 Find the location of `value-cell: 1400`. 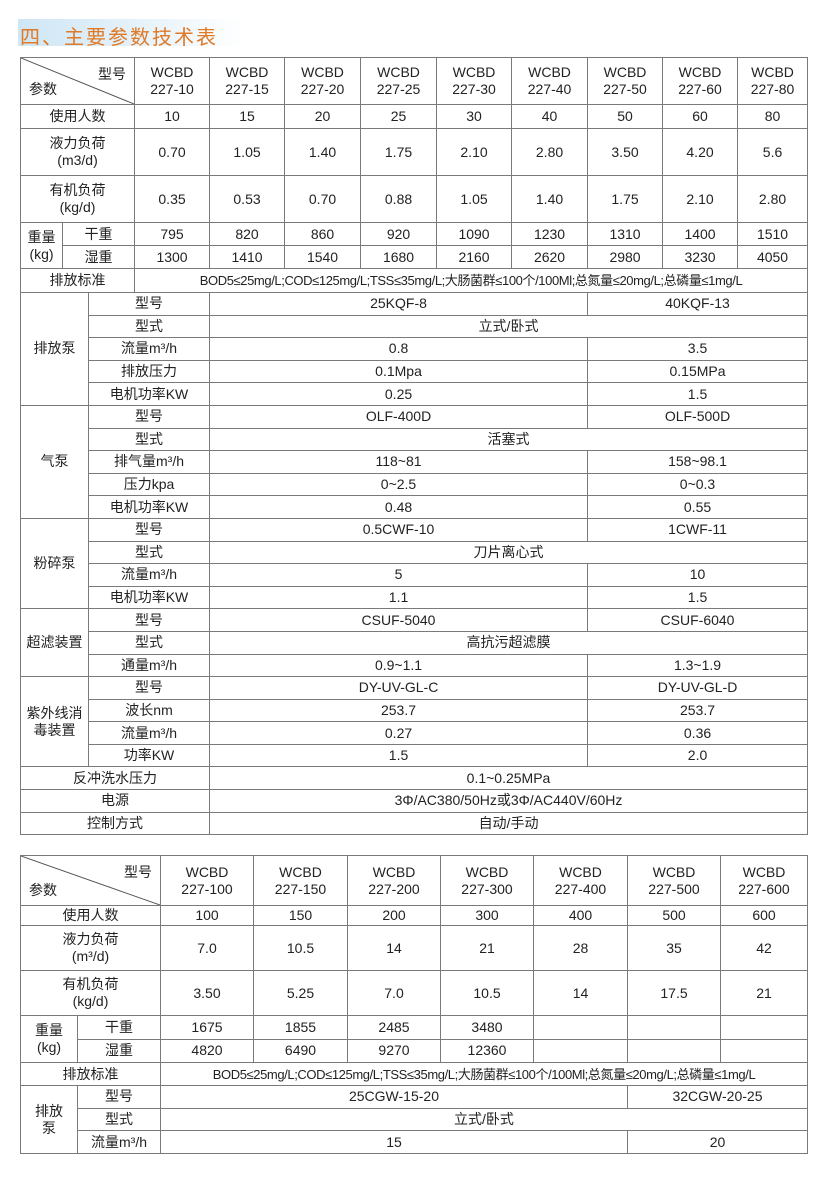

value-cell: 1400 is located at coordinates (700, 234).